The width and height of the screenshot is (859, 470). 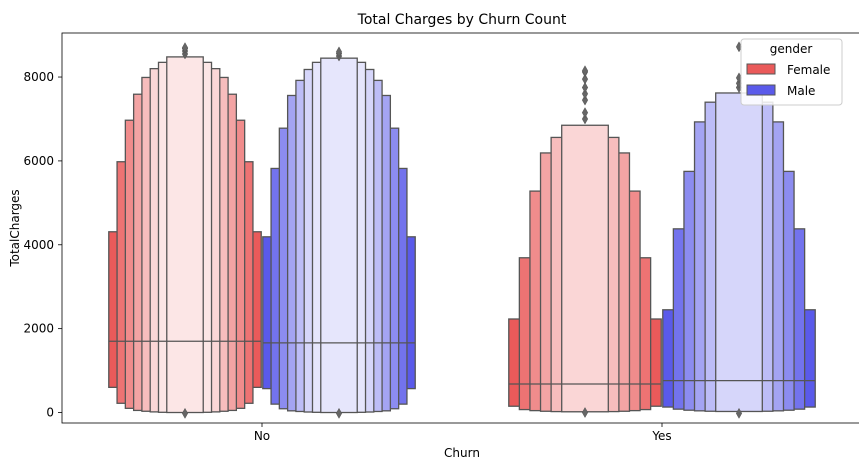 I want to click on y-axis-label: TotalCharges, so click(x=15, y=228).